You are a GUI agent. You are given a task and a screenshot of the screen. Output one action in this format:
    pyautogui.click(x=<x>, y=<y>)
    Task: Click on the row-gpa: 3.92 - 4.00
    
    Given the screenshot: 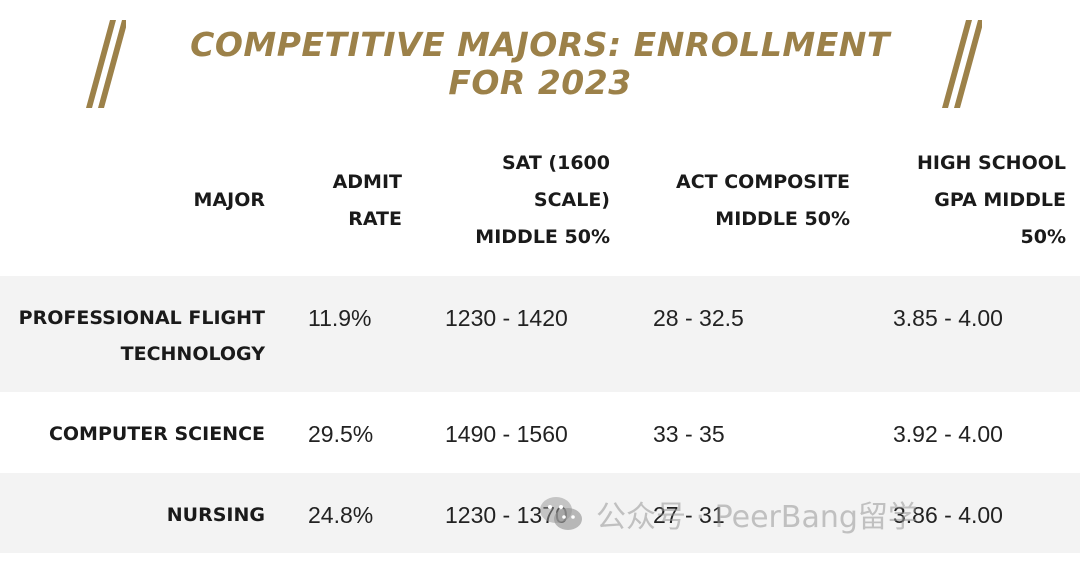 What is the action you would take?
    pyautogui.click(x=948, y=434)
    